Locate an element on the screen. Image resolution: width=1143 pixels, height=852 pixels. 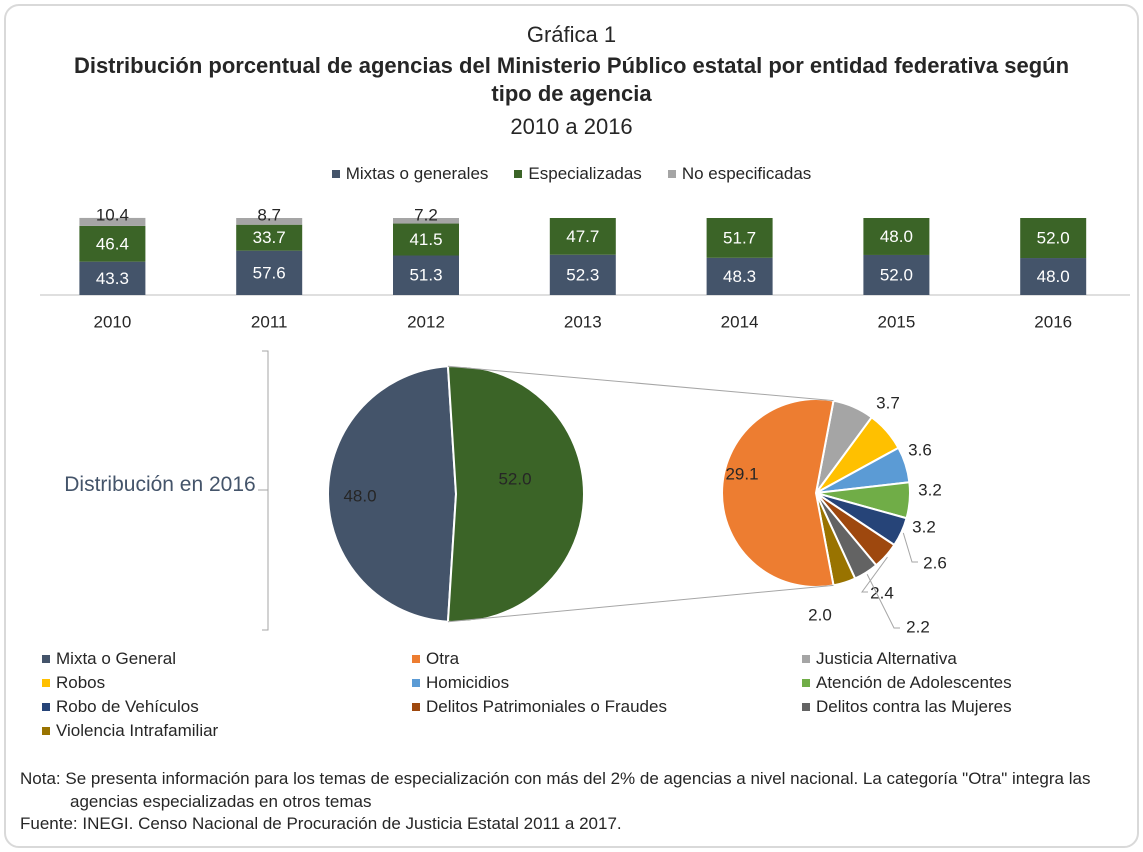
supertitle: Gráfica 1 is located at coordinates (571, 34).